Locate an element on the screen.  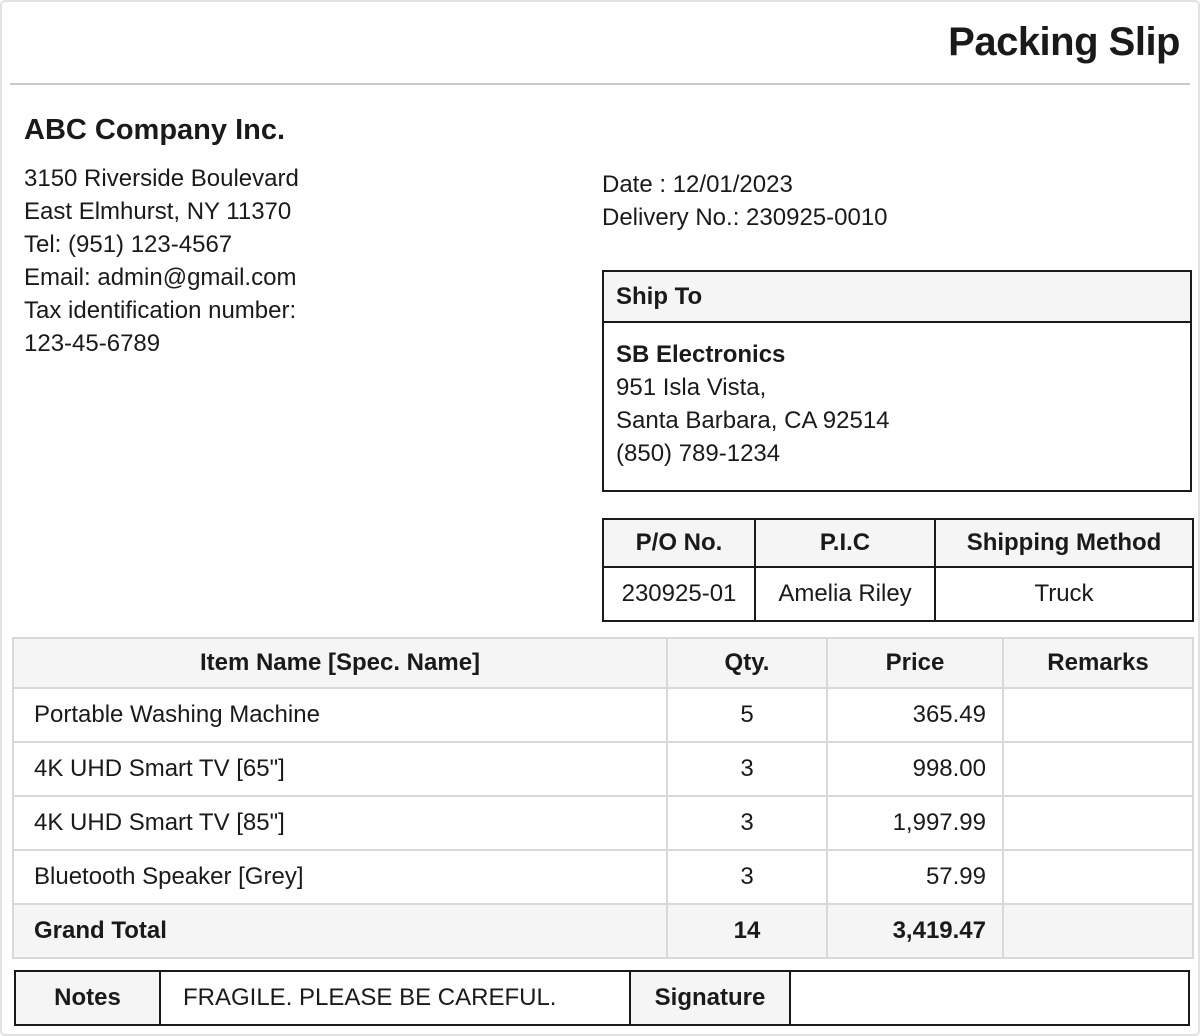
items-header-name: Item Name [Spec. Name] is located at coordinates (340, 663).